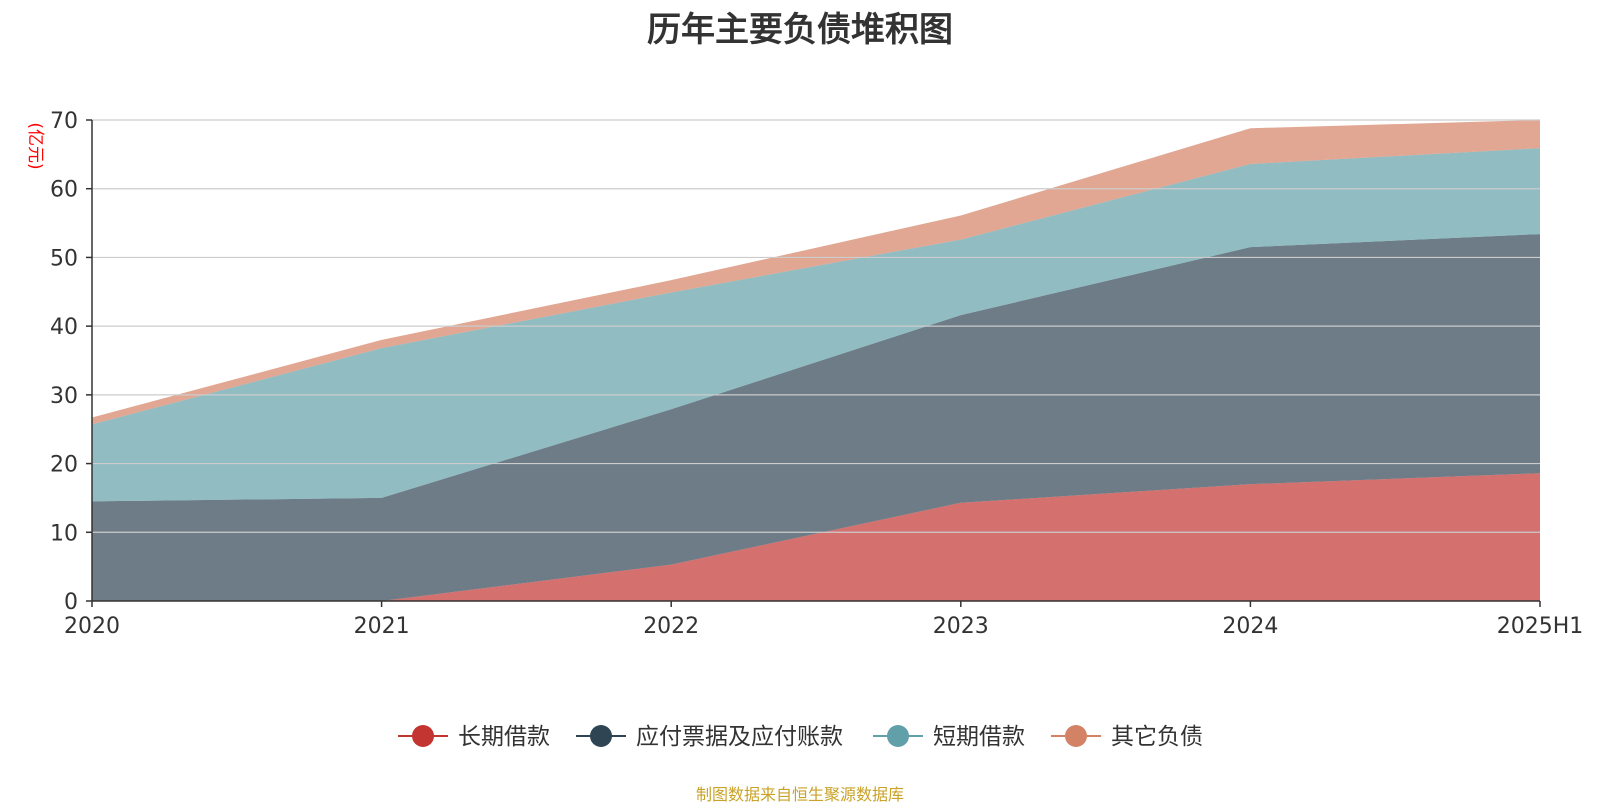  I want to click on legend-label: 应付票据及应付账款, so click(739, 737).